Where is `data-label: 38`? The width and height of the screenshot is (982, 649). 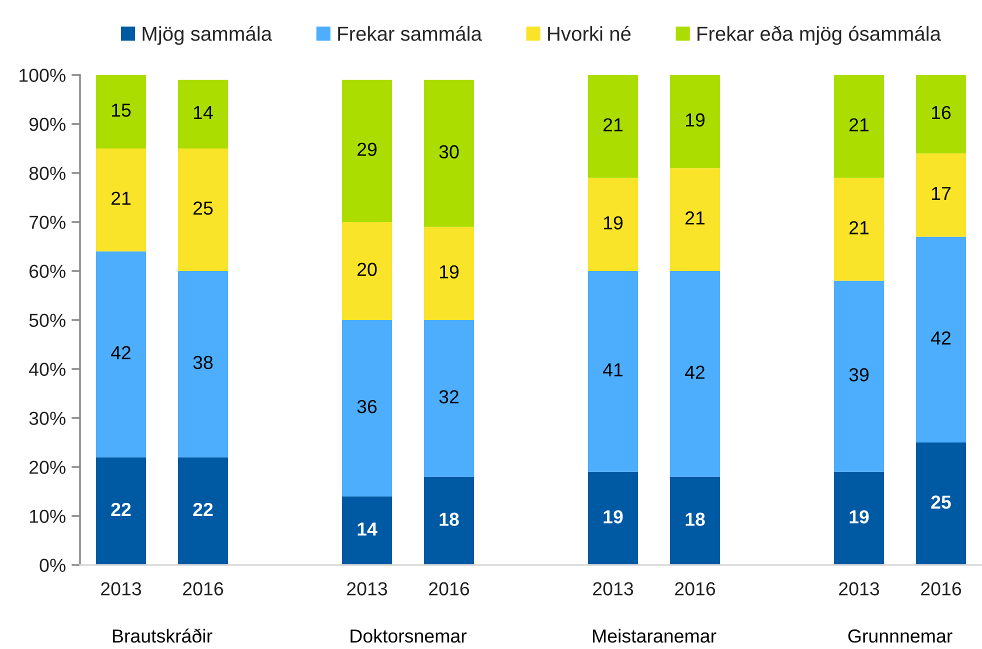 data-label: 38 is located at coordinates (203, 363).